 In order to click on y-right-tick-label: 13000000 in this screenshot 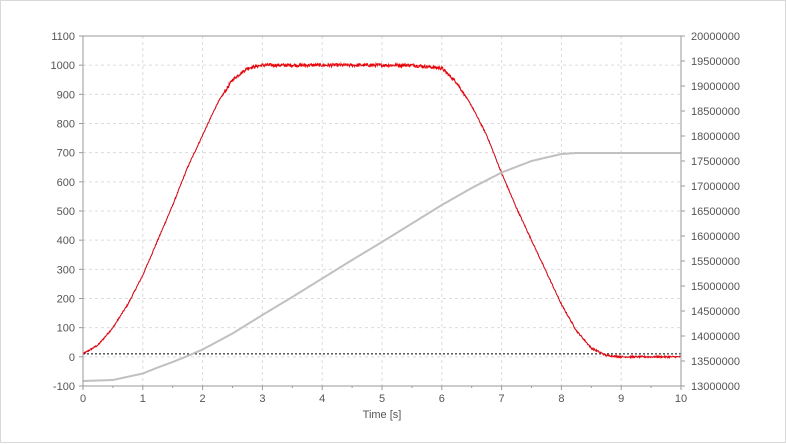, I will do `click(715, 387)`.